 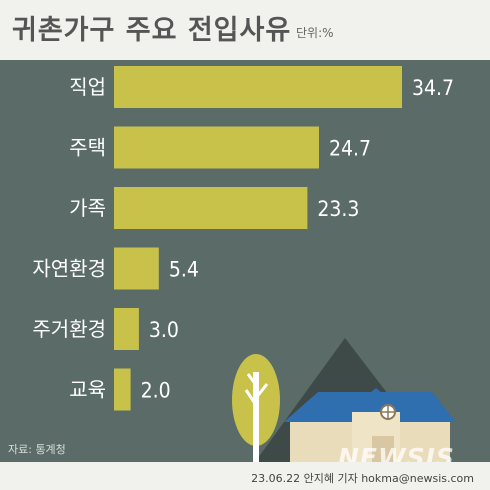 I want to click on category-label-0: 직업, so click(x=87, y=87).